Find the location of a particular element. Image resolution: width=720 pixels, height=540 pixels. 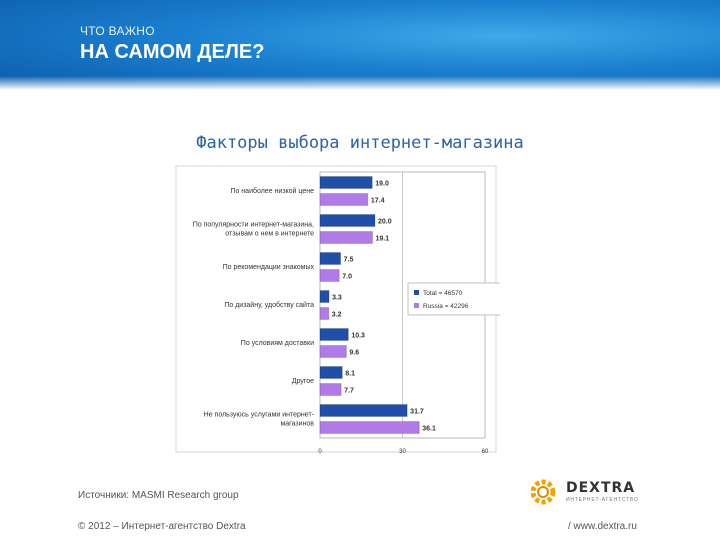

x-tick-label: 0 is located at coordinates (320, 452).